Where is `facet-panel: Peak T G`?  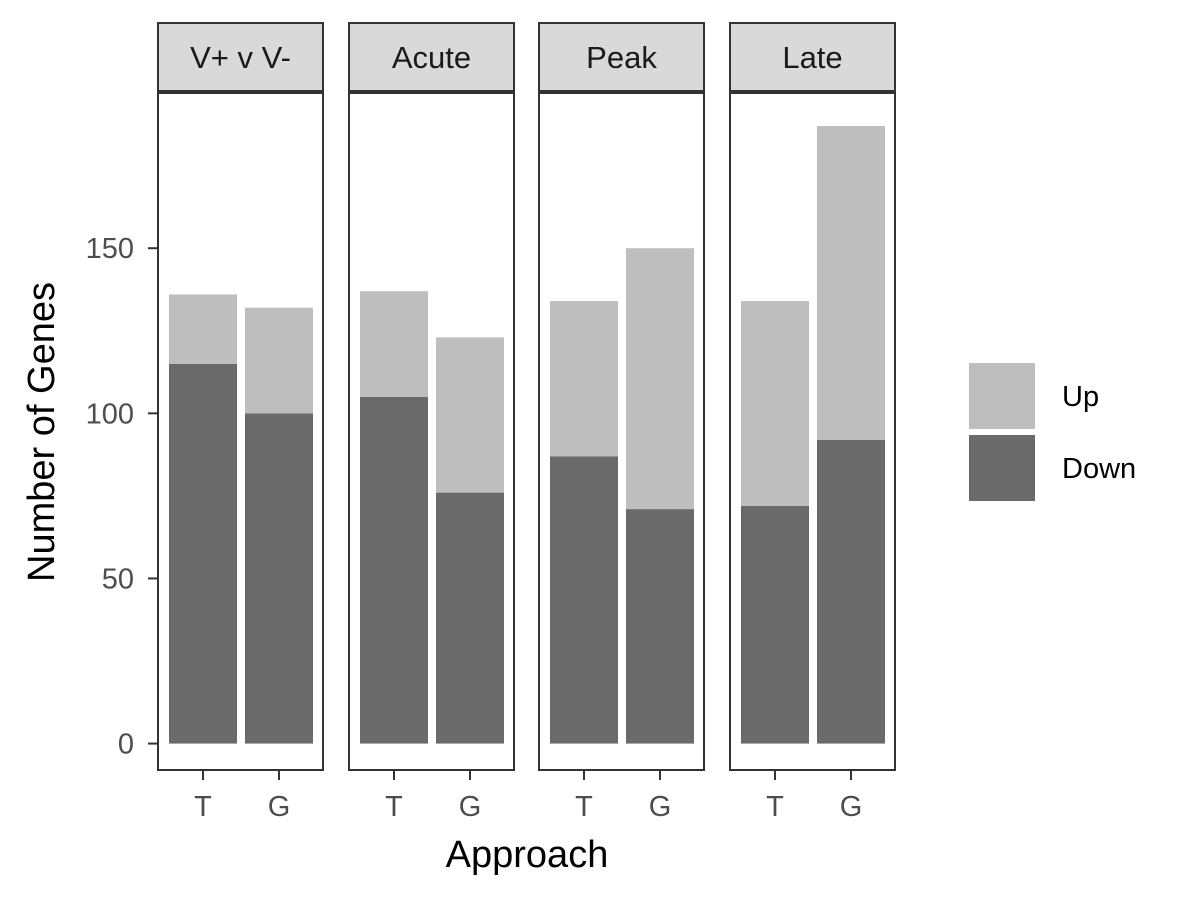
facet-panel: Peak T G is located at coordinates (621, 422).